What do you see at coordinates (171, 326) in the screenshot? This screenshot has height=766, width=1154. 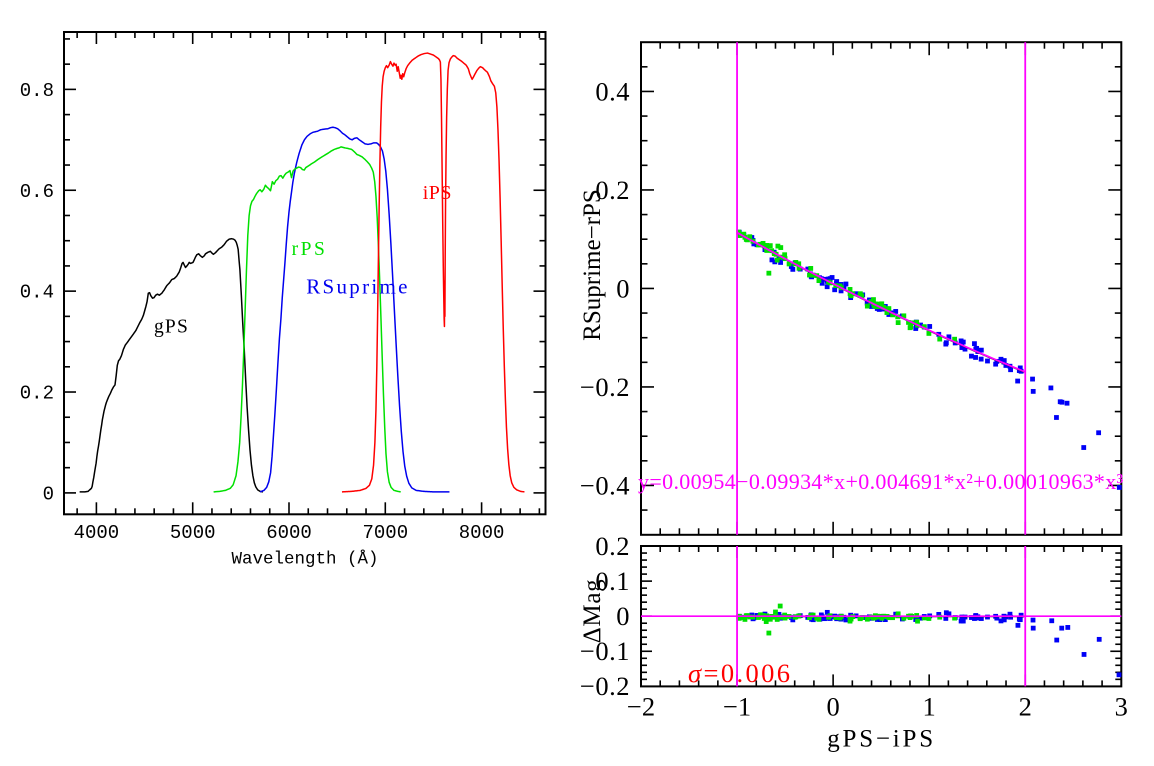 I see `svg-text: gPS` at bounding box center [171, 326].